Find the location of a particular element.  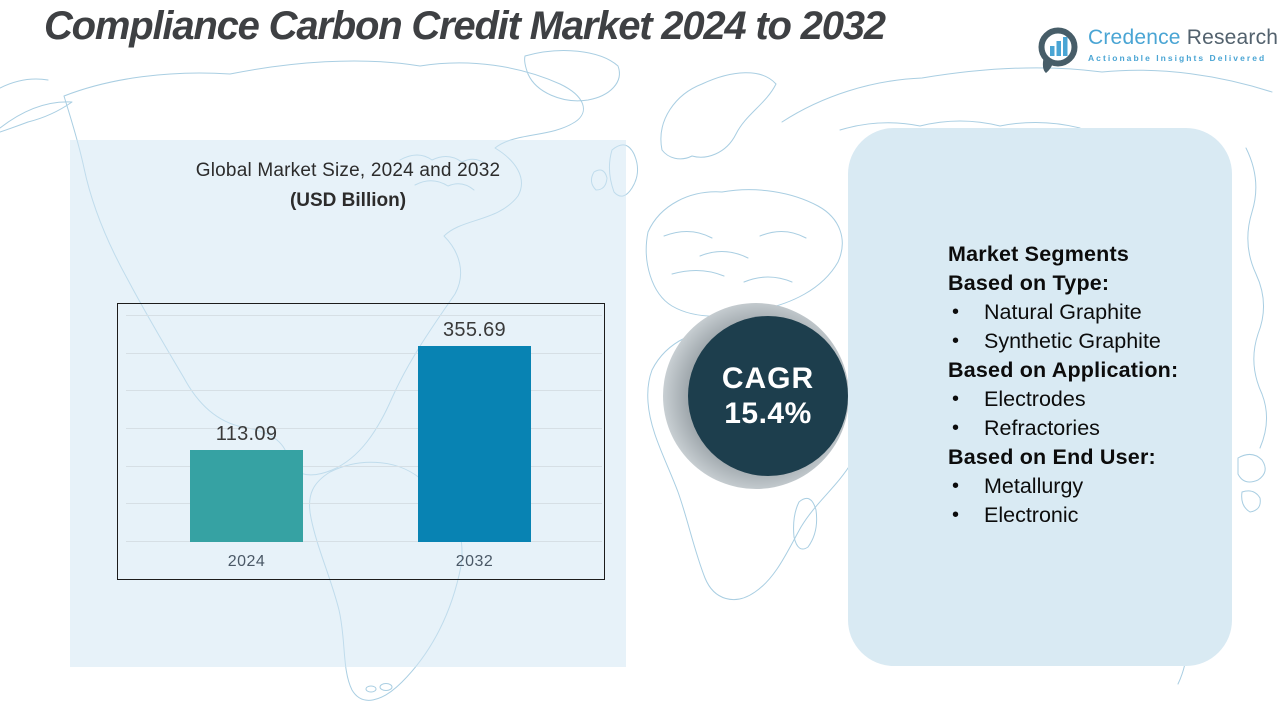

segment-item: • Electronic is located at coordinates (1098, 515).